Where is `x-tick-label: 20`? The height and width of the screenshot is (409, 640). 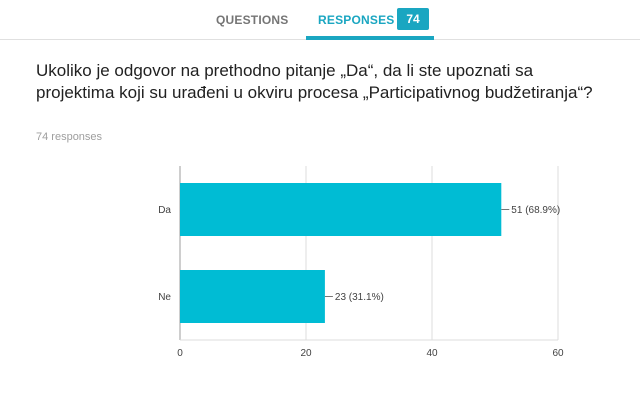 x-tick-label: 20 is located at coordinates (306, 353).